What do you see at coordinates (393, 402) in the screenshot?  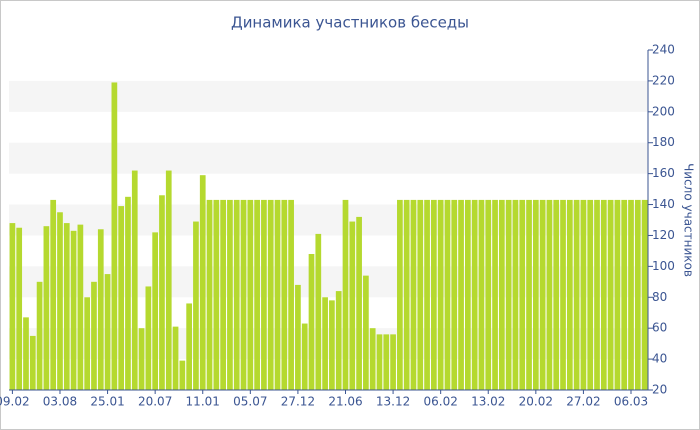 I see `x-tick-label: 13.12` at bounding box center [393, 402].